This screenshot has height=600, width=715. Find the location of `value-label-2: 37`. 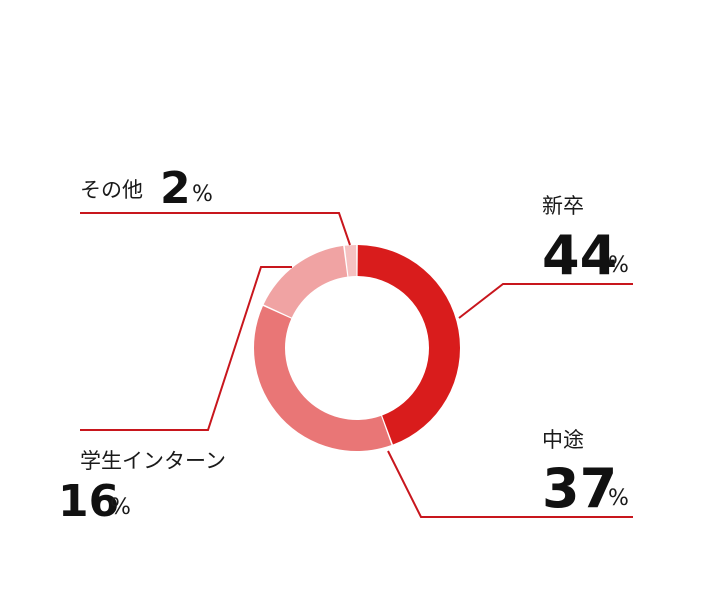

value-label-2: 37 is located at coordinates (579, 488).